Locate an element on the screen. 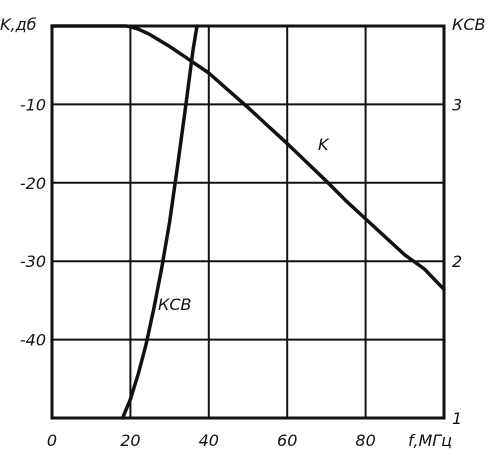 The height and width of the screenshot is (458, 500). x-tick-label: 60 is located at coordinates (287, 440).